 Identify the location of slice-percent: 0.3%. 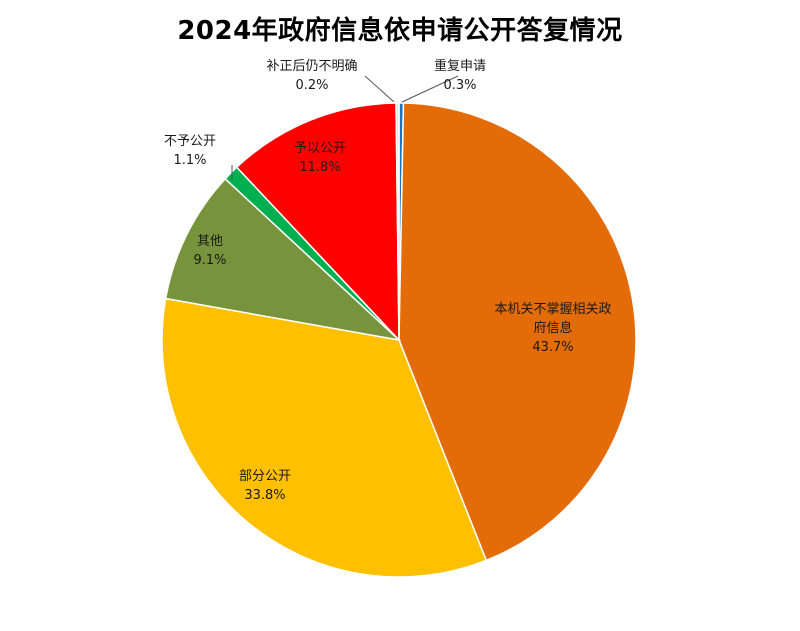
(459, 85).